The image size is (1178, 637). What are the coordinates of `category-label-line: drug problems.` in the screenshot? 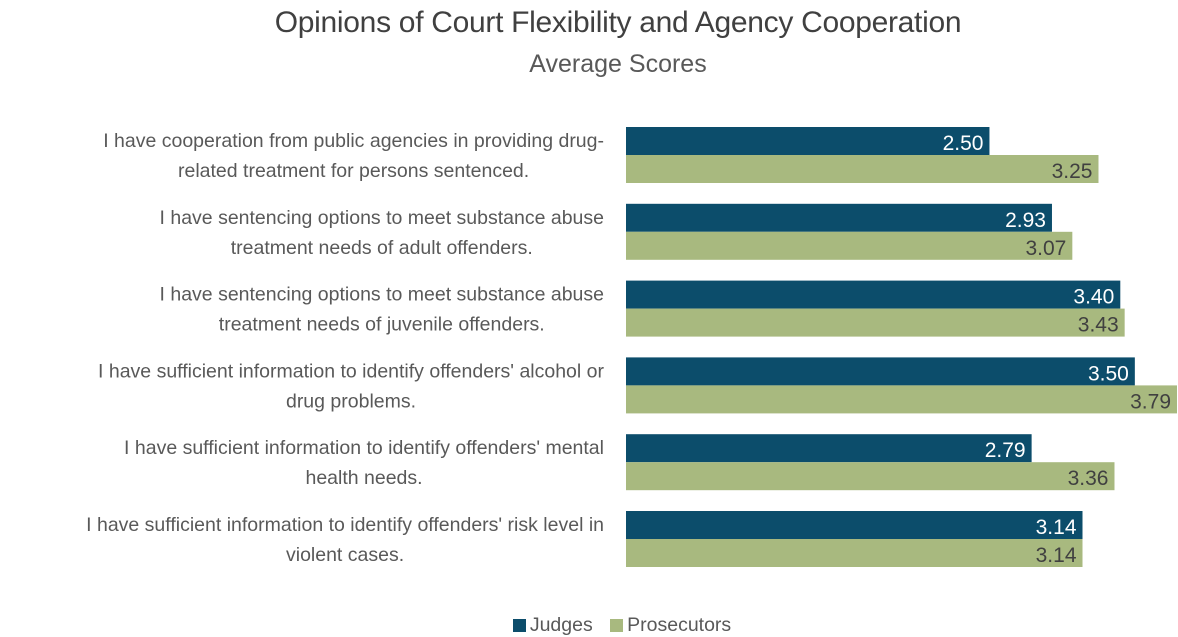 It's located at (351, 401).